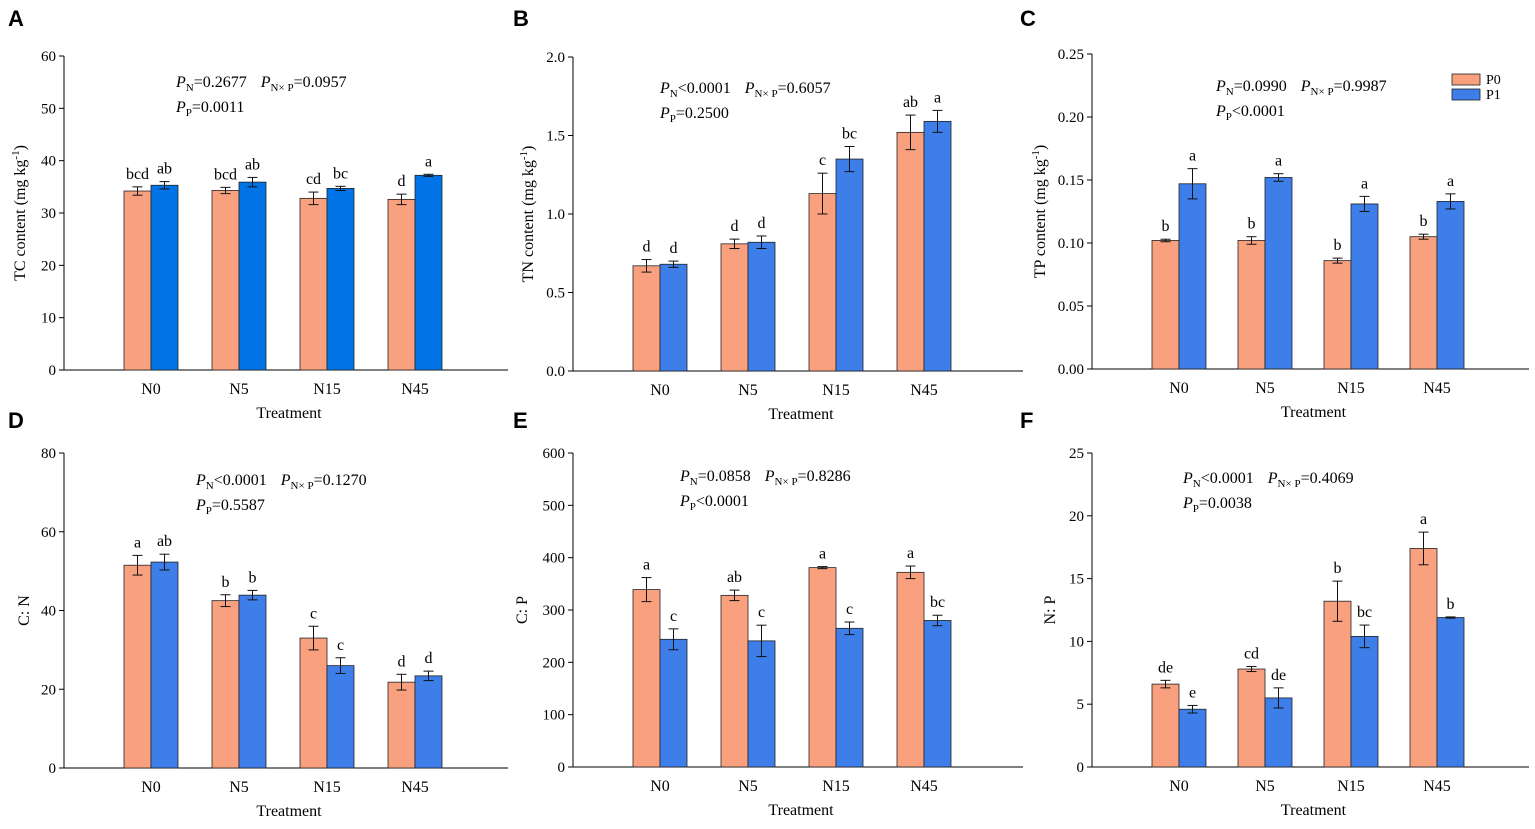 Image resolution: width=1535 pixels, height=829 pixels. Describe the element at coordinates (702, 113) in the screenshot. I see `stat-value-p: =0.2500` at that location.